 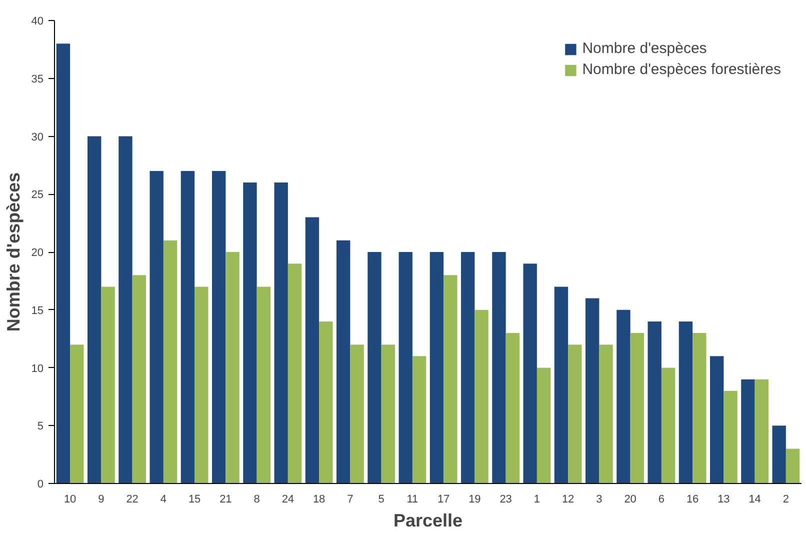 What do you see at coordinates (37, 79) in the screenshot?
I see `y-tick-label: 35` at bounding box center [37, 79].